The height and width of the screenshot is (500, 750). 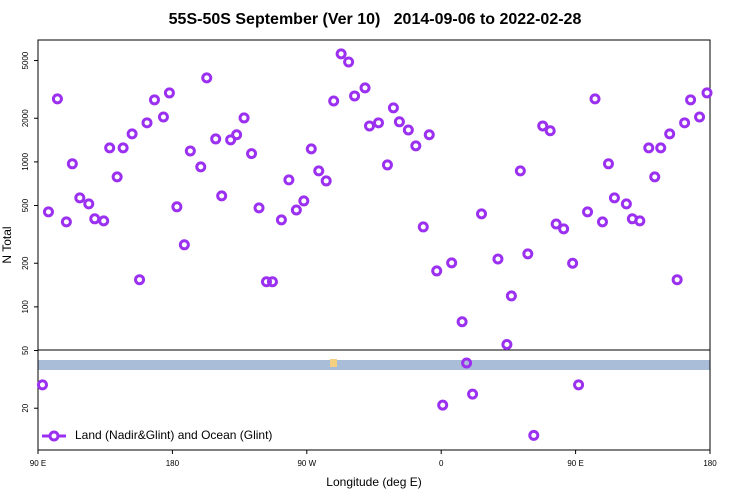 What do you see at coordinates (374, 365) in the screenshot?
I see `map-strip` at bounding box center [374, 365].